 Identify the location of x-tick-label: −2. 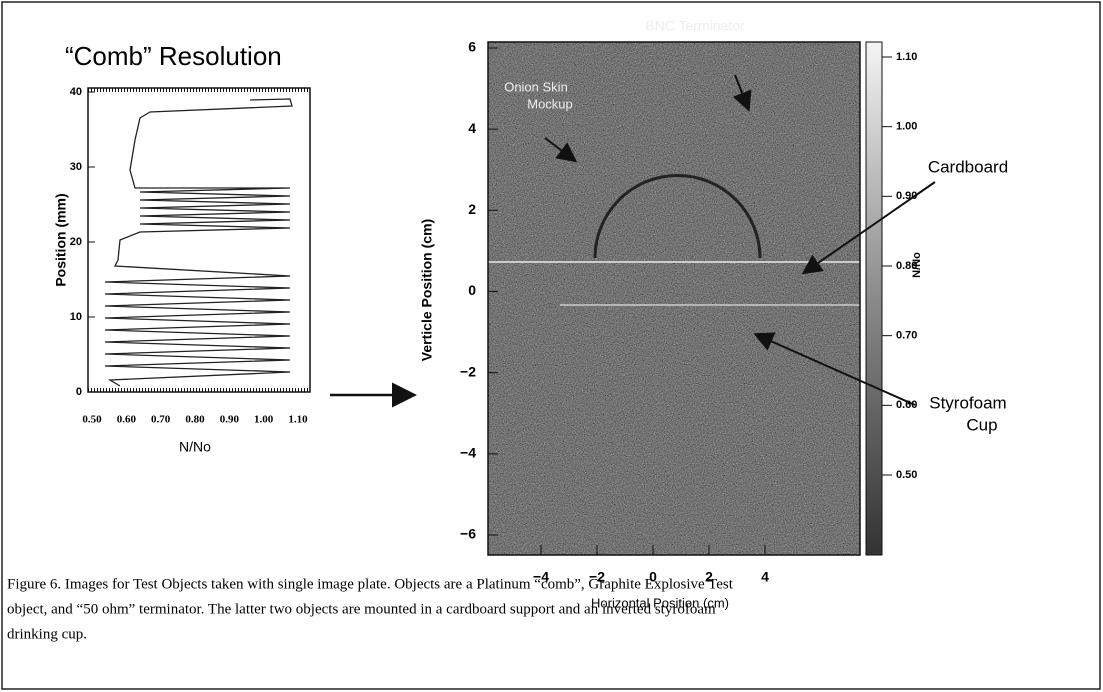
(597, 577).